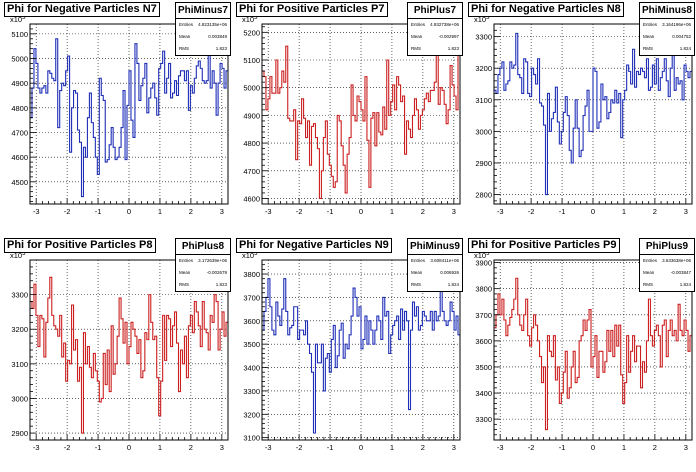 The image size is (696, 472). What do you see at coordinates (667, 272) in the screenshot?
I see `stats-row-mean: Mean -0.003847` at bounding box center [667, 272].